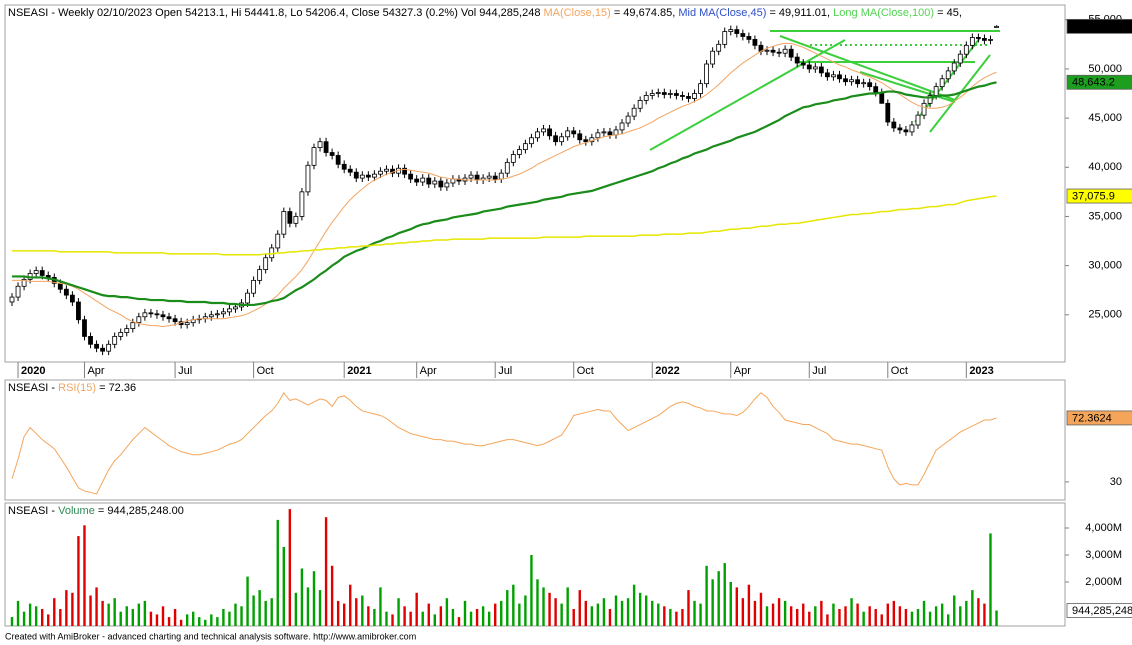 The image size is (1132, 645). Describe the element at coordinates (1105, 69) in the screenshot. I see `y-tick-label: 50,000` at that location.